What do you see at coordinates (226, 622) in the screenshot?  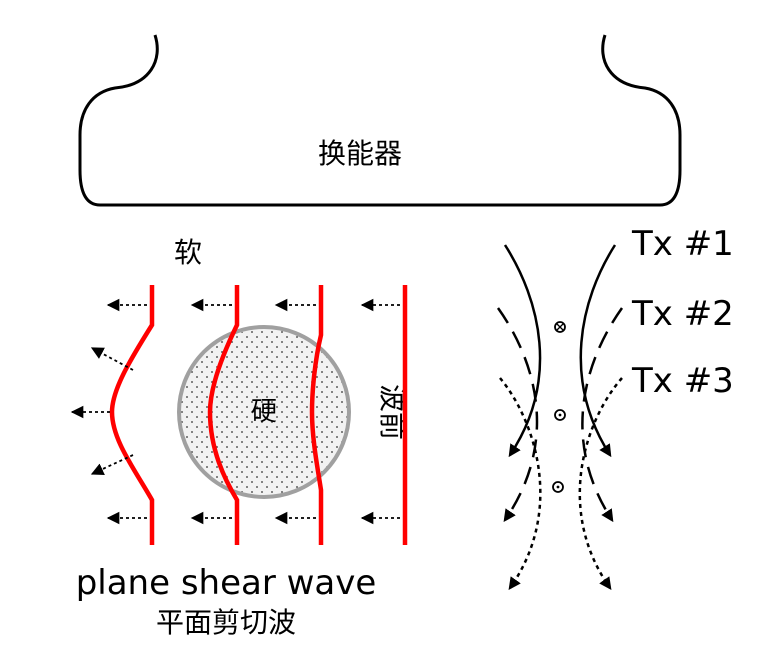 I see `caption-chinese: 平面剪切波` at bounding box center [226, 622].